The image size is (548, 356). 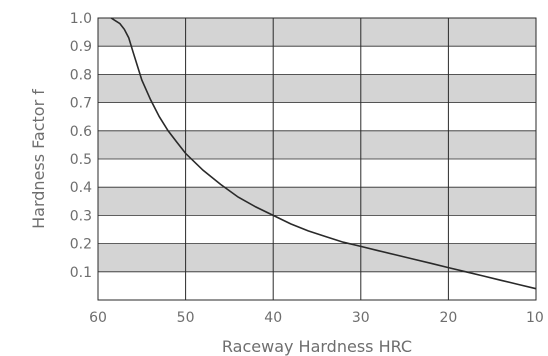 What do you see at coordinates (81, 75) in the screenshot?
I see `y-tick-label: 0.8` at bounding box center [81, 75].